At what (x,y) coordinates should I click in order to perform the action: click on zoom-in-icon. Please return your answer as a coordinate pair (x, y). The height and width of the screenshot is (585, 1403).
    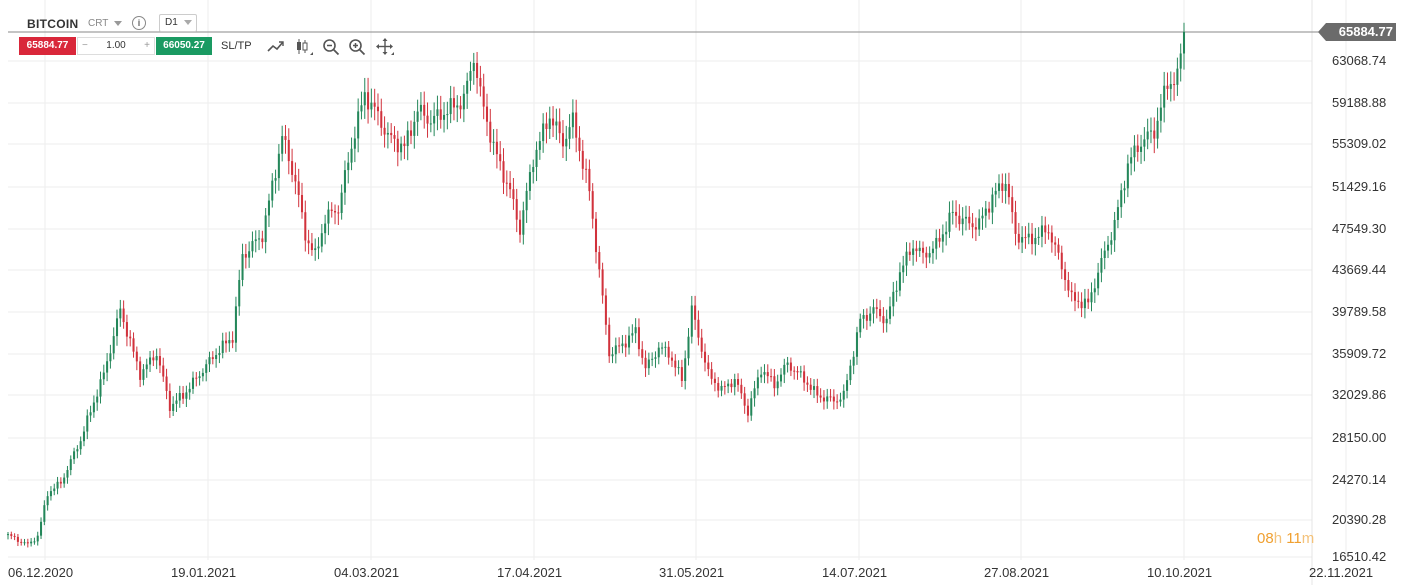
    Looking at the image, I should click on (357, 47).